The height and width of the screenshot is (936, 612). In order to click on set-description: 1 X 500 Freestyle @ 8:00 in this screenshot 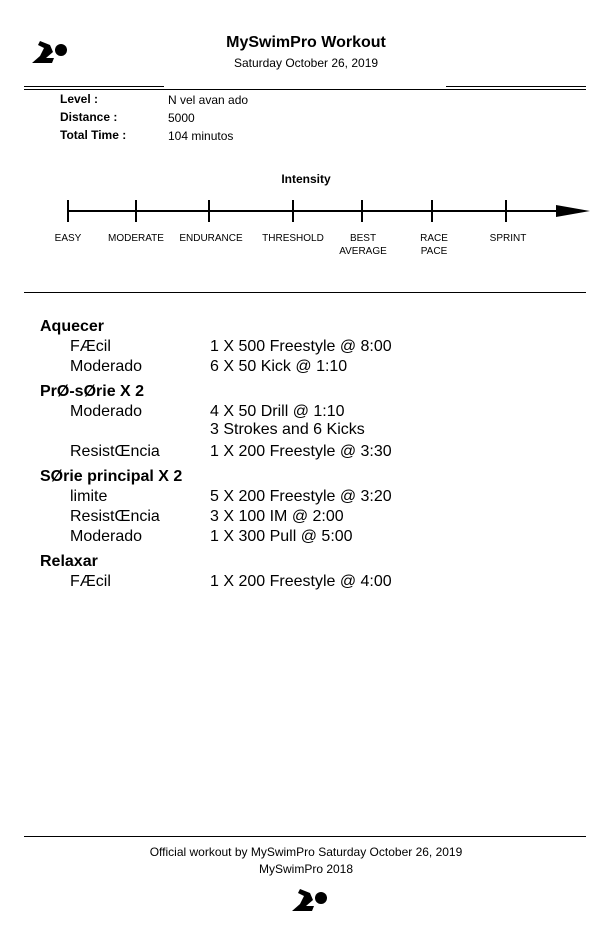, I will do `click(301, 346)`.